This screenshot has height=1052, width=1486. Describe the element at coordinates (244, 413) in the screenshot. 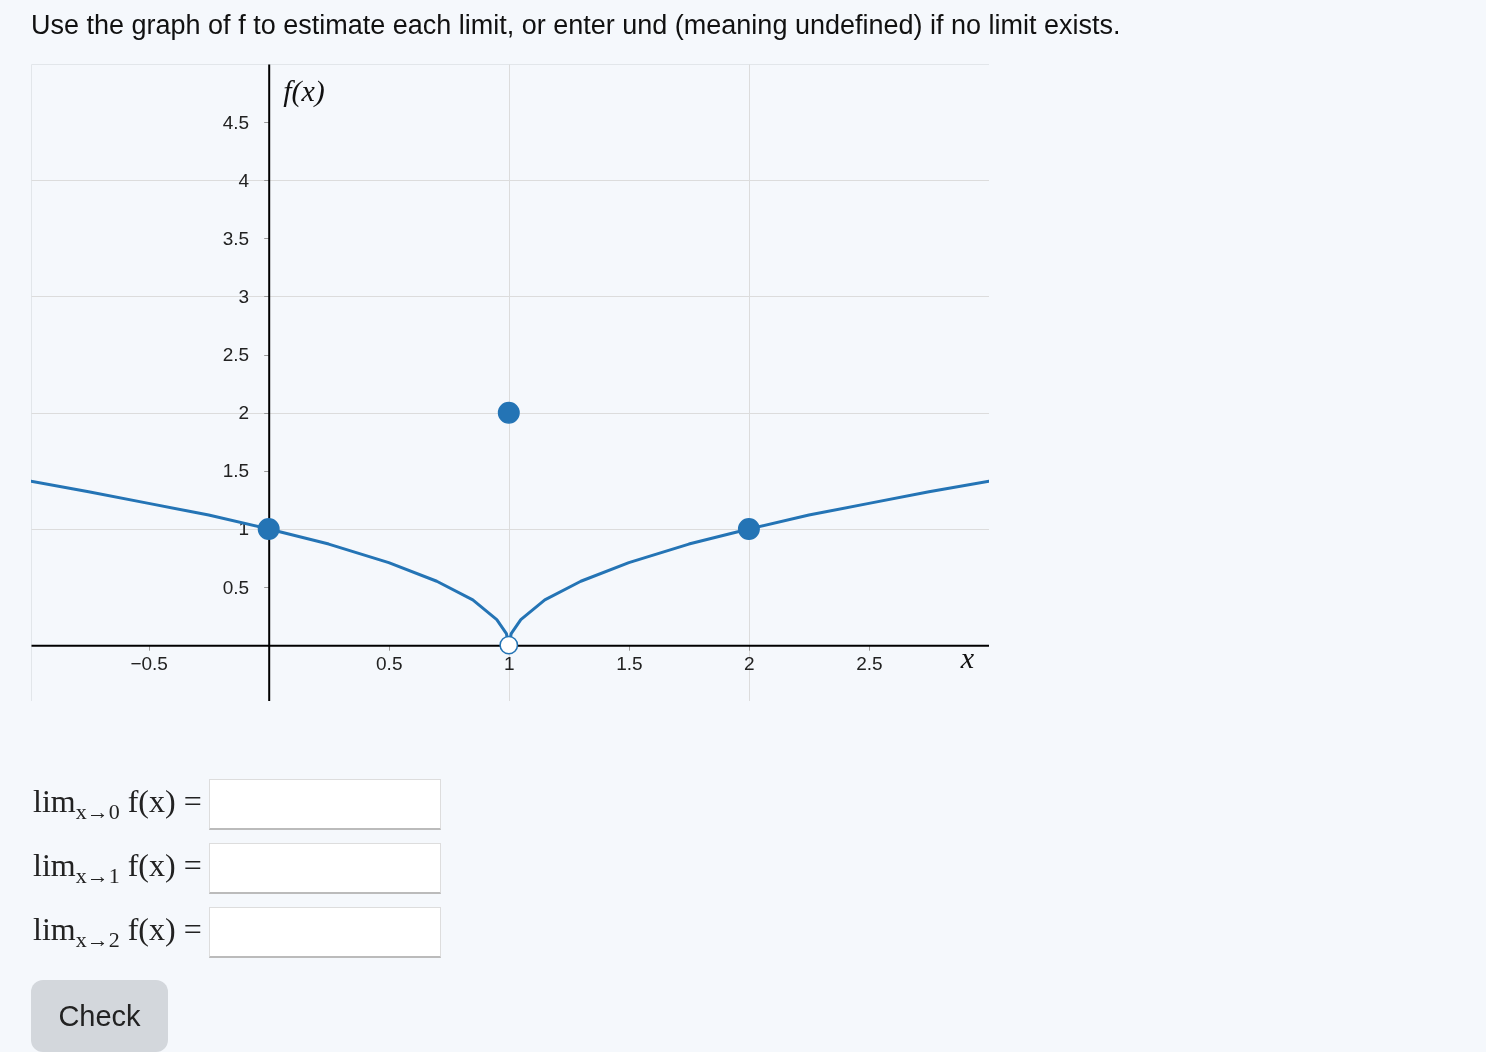

I see `y-tick-label: 2` at that location.